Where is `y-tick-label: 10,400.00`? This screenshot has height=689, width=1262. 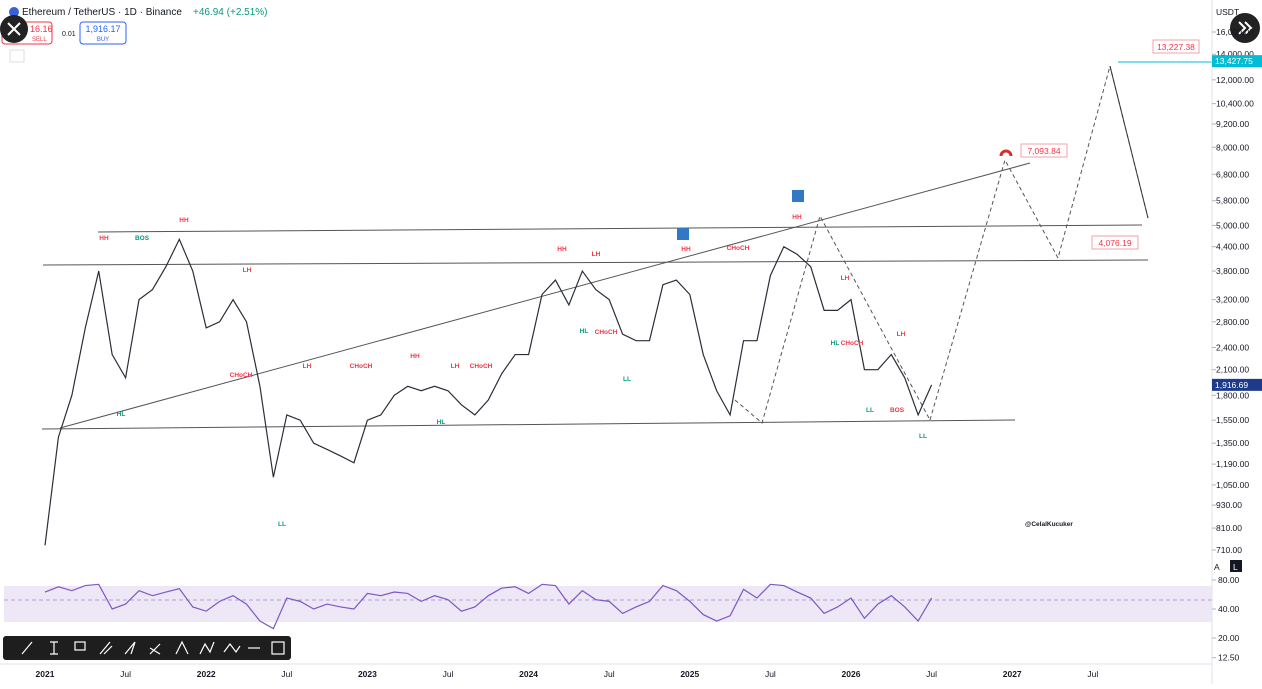 y-tick-label: 10,400.00 is located at coordinates (1235, 104).